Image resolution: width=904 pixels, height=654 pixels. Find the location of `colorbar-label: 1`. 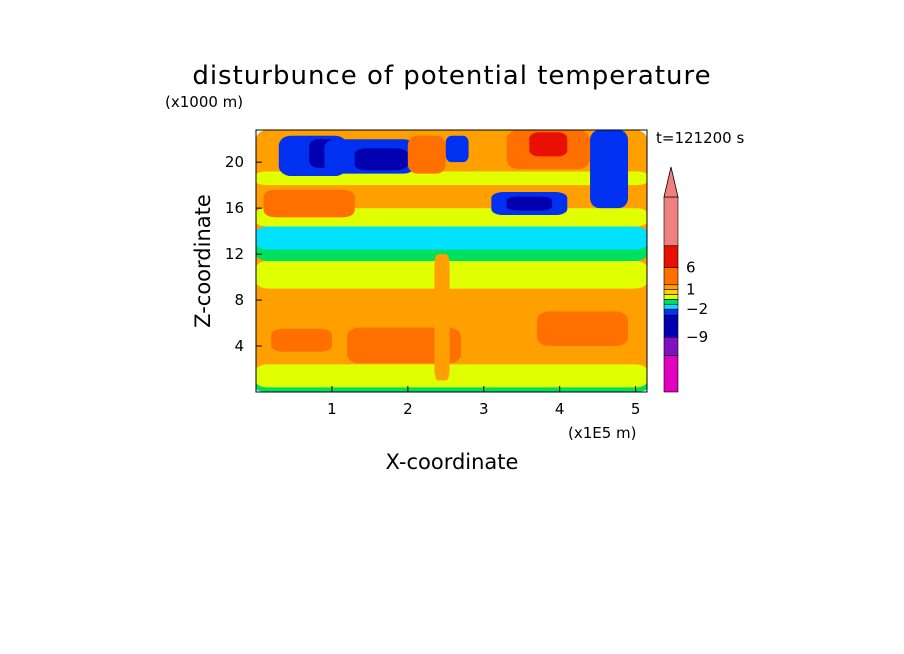

colorbar-label: 1 is located at coordinates (691, 290).